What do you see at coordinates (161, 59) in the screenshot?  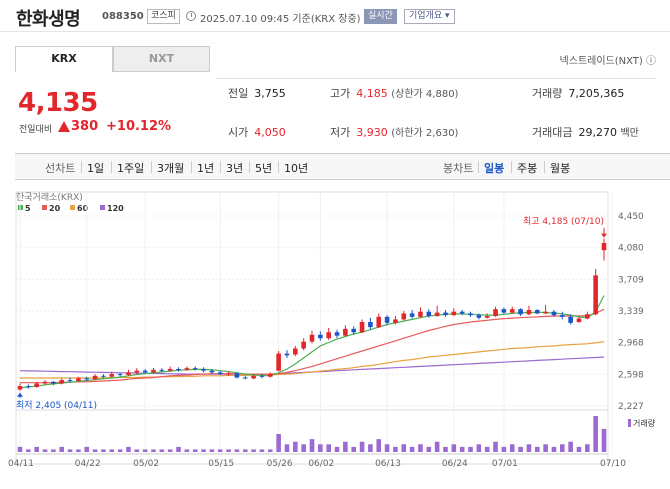 I see `tab-nxt: NXT` at bounding box center [161, 59].